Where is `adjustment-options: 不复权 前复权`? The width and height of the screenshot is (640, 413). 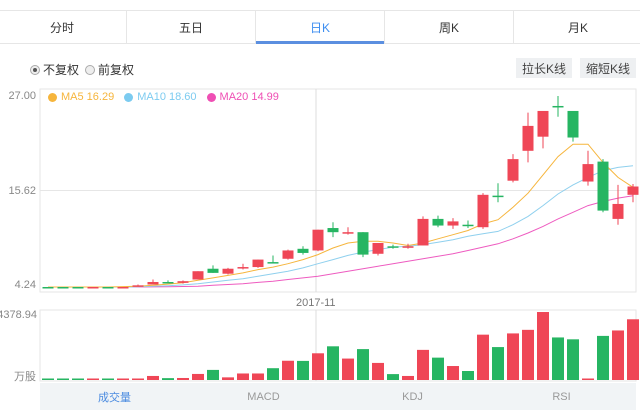
adjustment-options: 不复权 前复权 is located at coordinates (85, 69).